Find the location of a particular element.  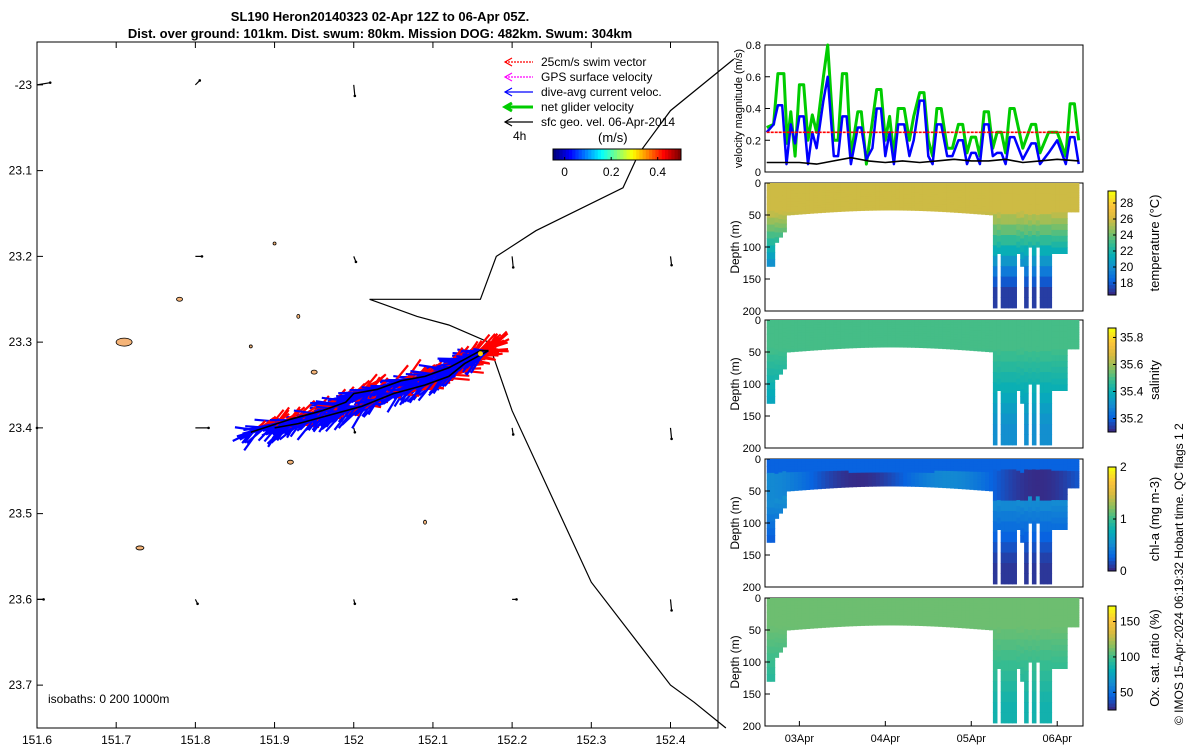

velocity-series-sfc_geo is located at coordinates (922, 160).